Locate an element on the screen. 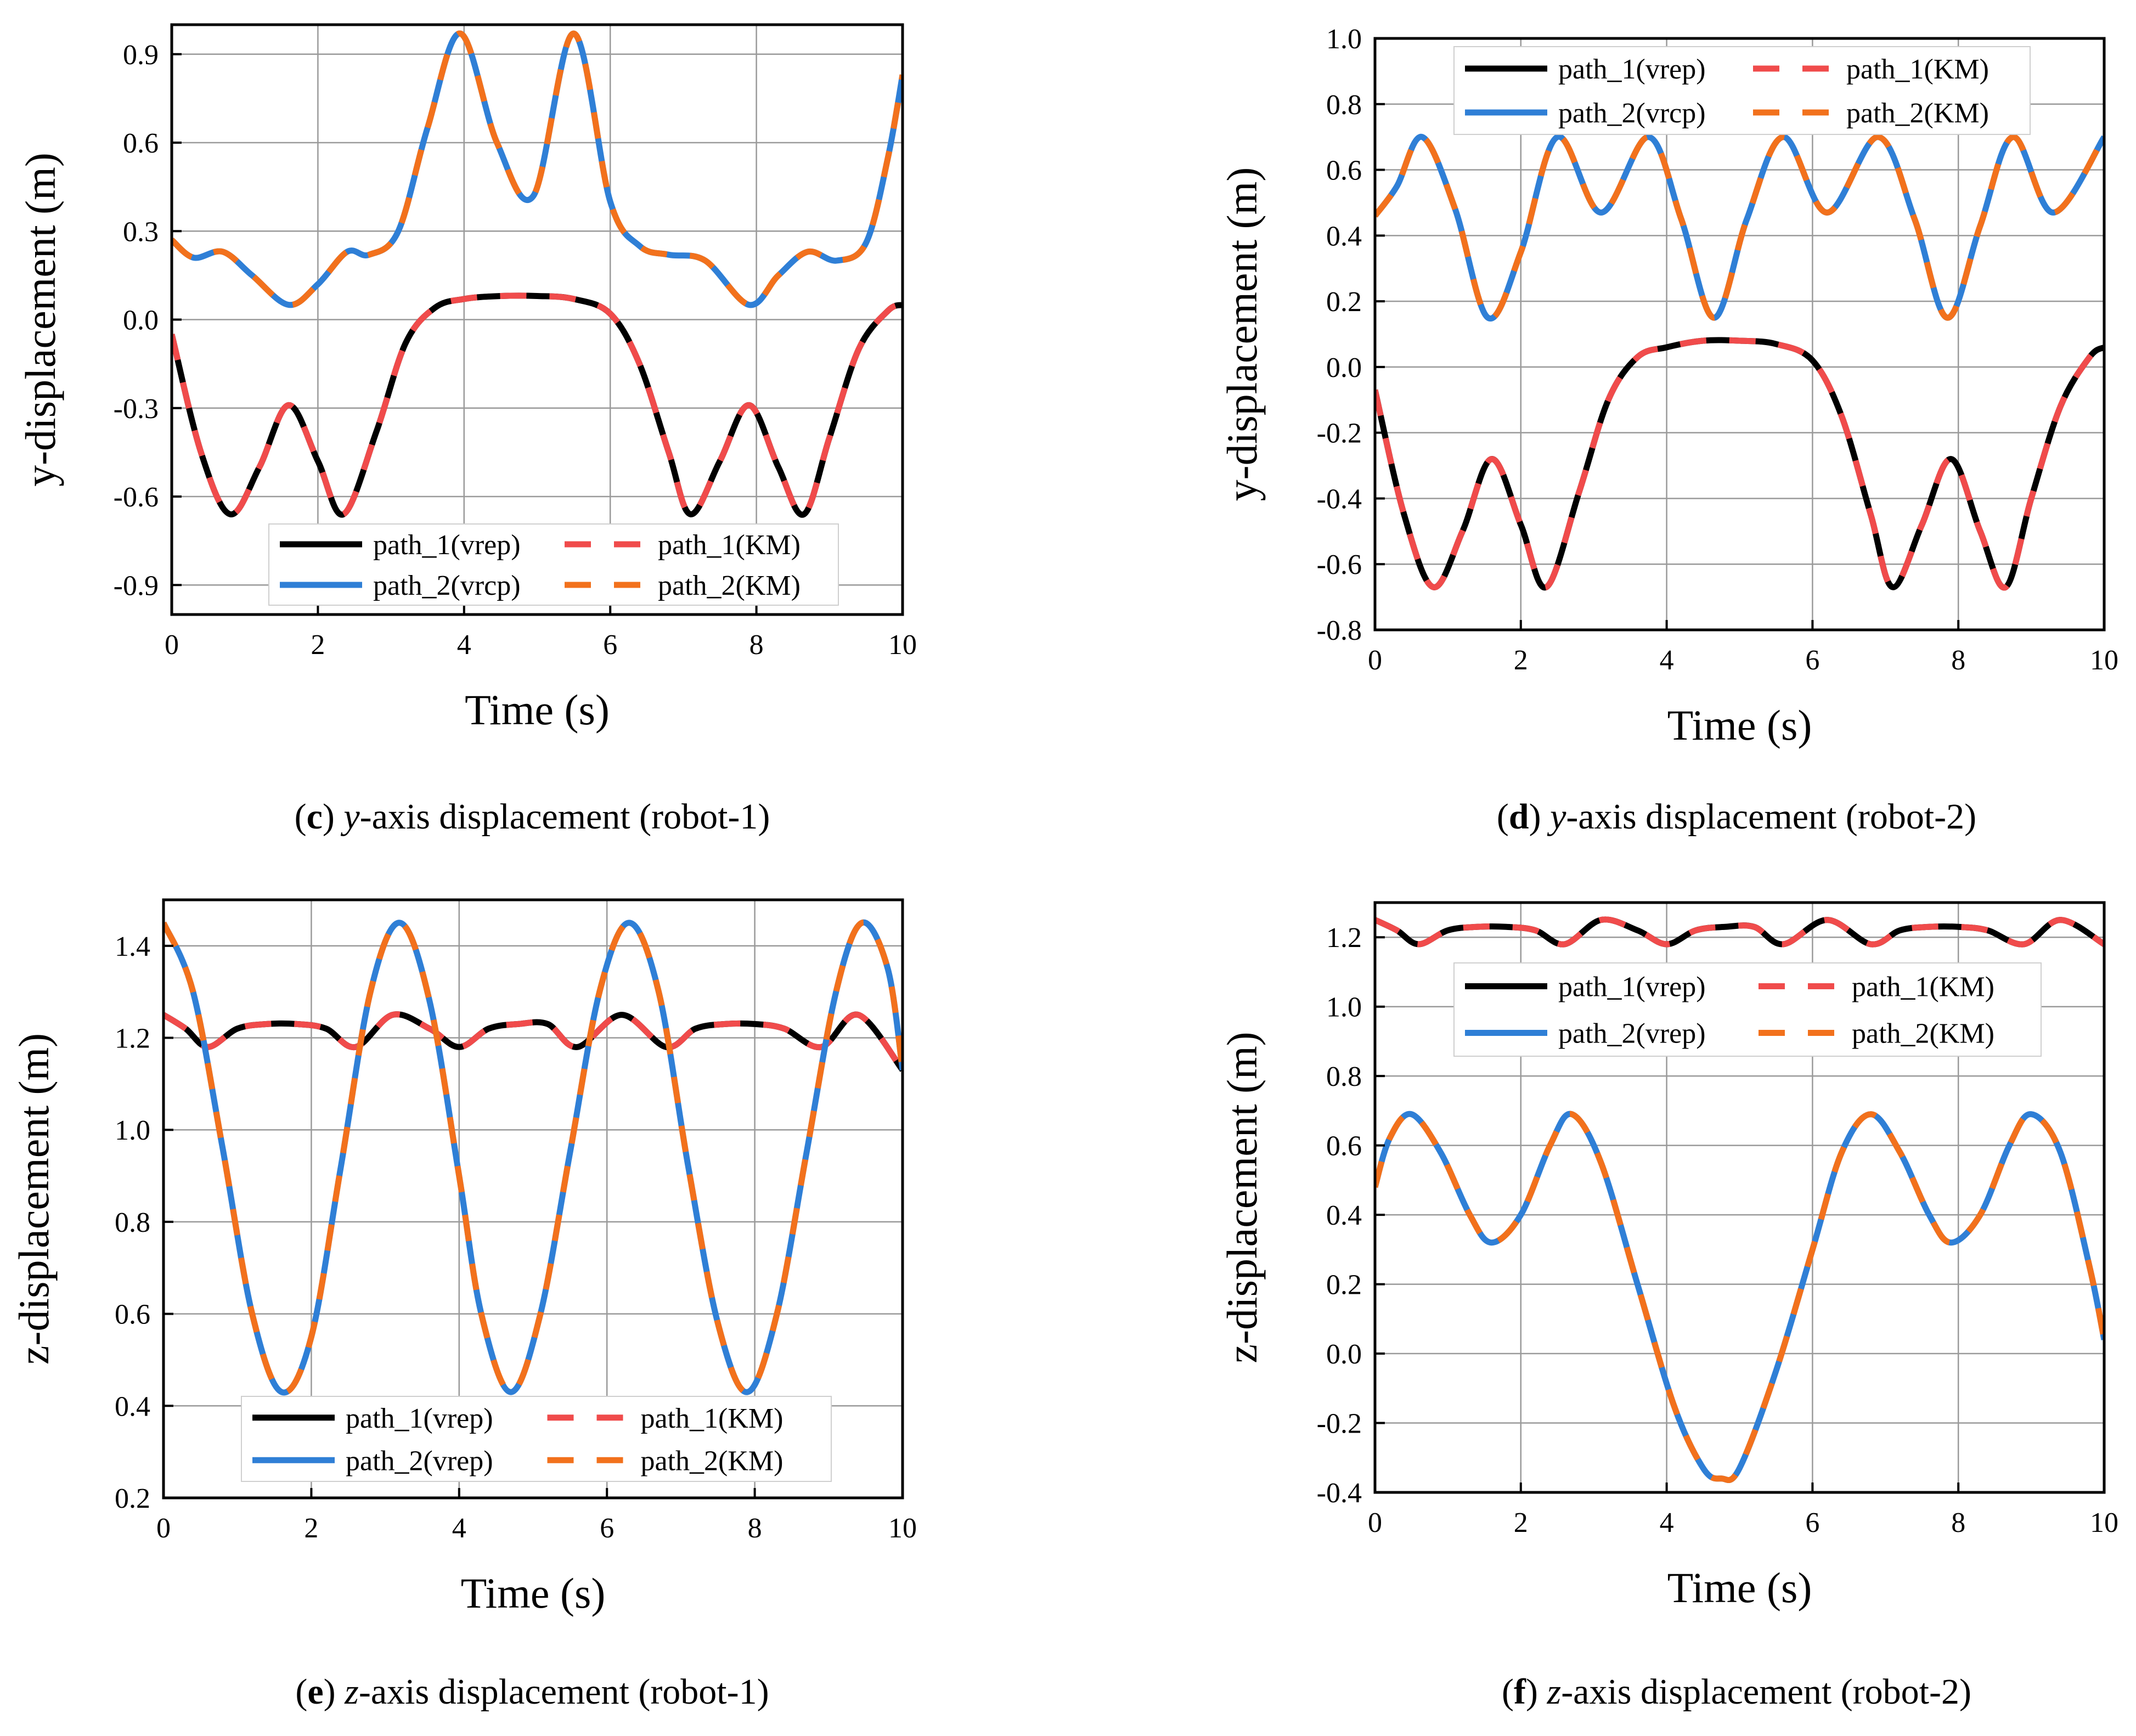 This screenshot has width=2136, height=1736. legend-label: path_2(vrep) is located at coordinates (420, 1460).